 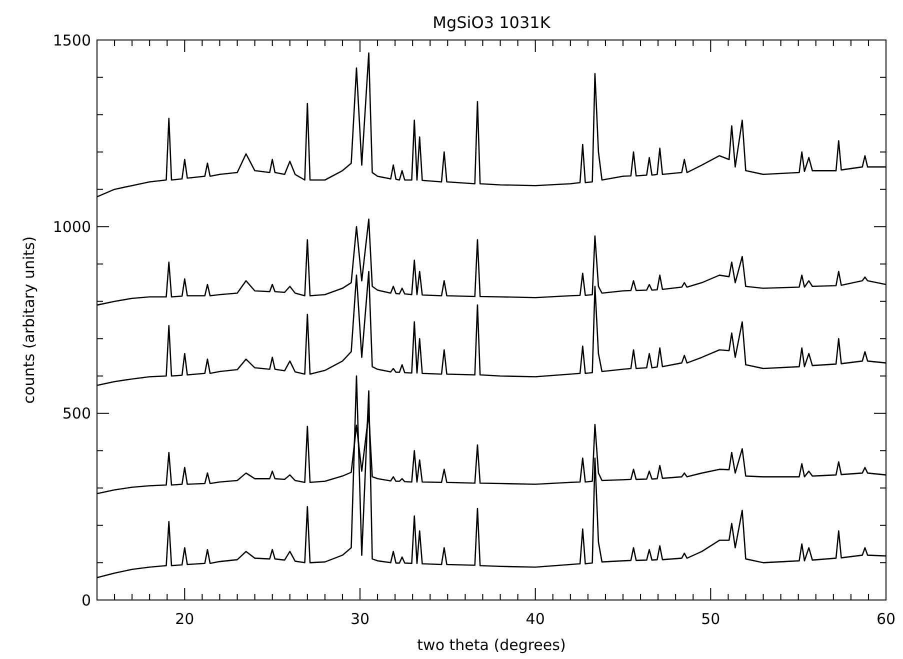 I want to click on x-tick-label: 20, so click(x=184, y=619).